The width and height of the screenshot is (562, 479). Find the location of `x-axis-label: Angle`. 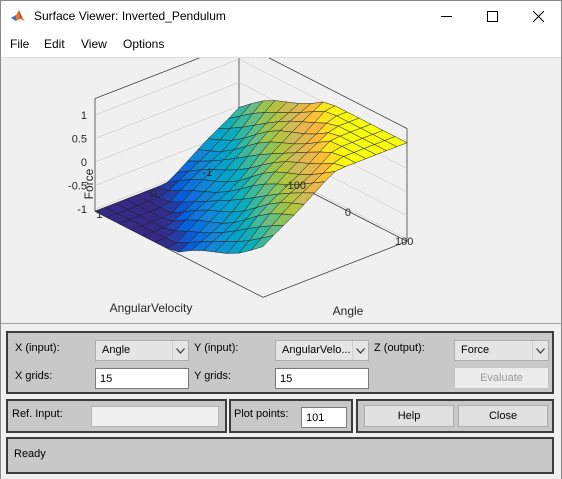

x-axis-label: Angle is located at coordinates (348, 311).